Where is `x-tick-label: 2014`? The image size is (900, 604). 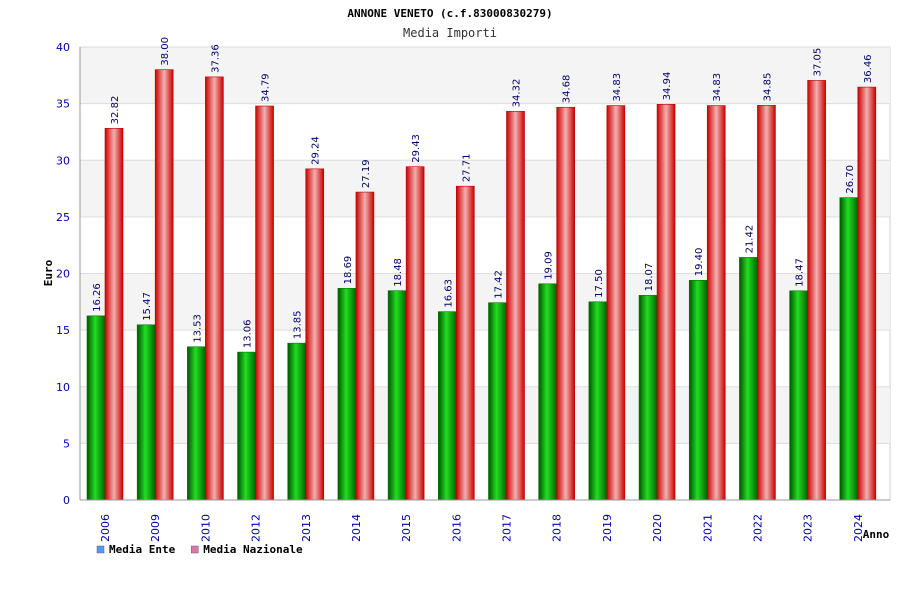
x-tick-label: 2014 is located at coordinates (356, 528).